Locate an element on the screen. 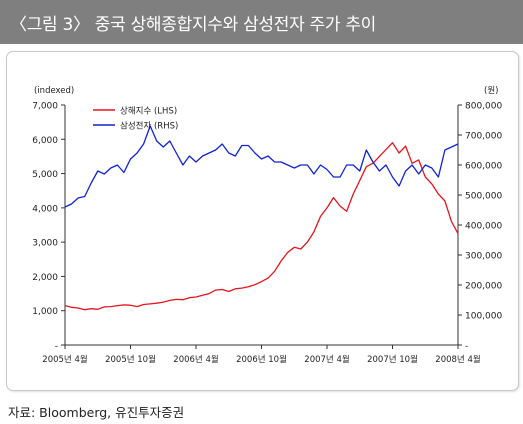  figure-title-bar: 〈그림 3〉 중국 상해종합지수와 삼성전자 주가 추이 is located at coordinates (261, 22).